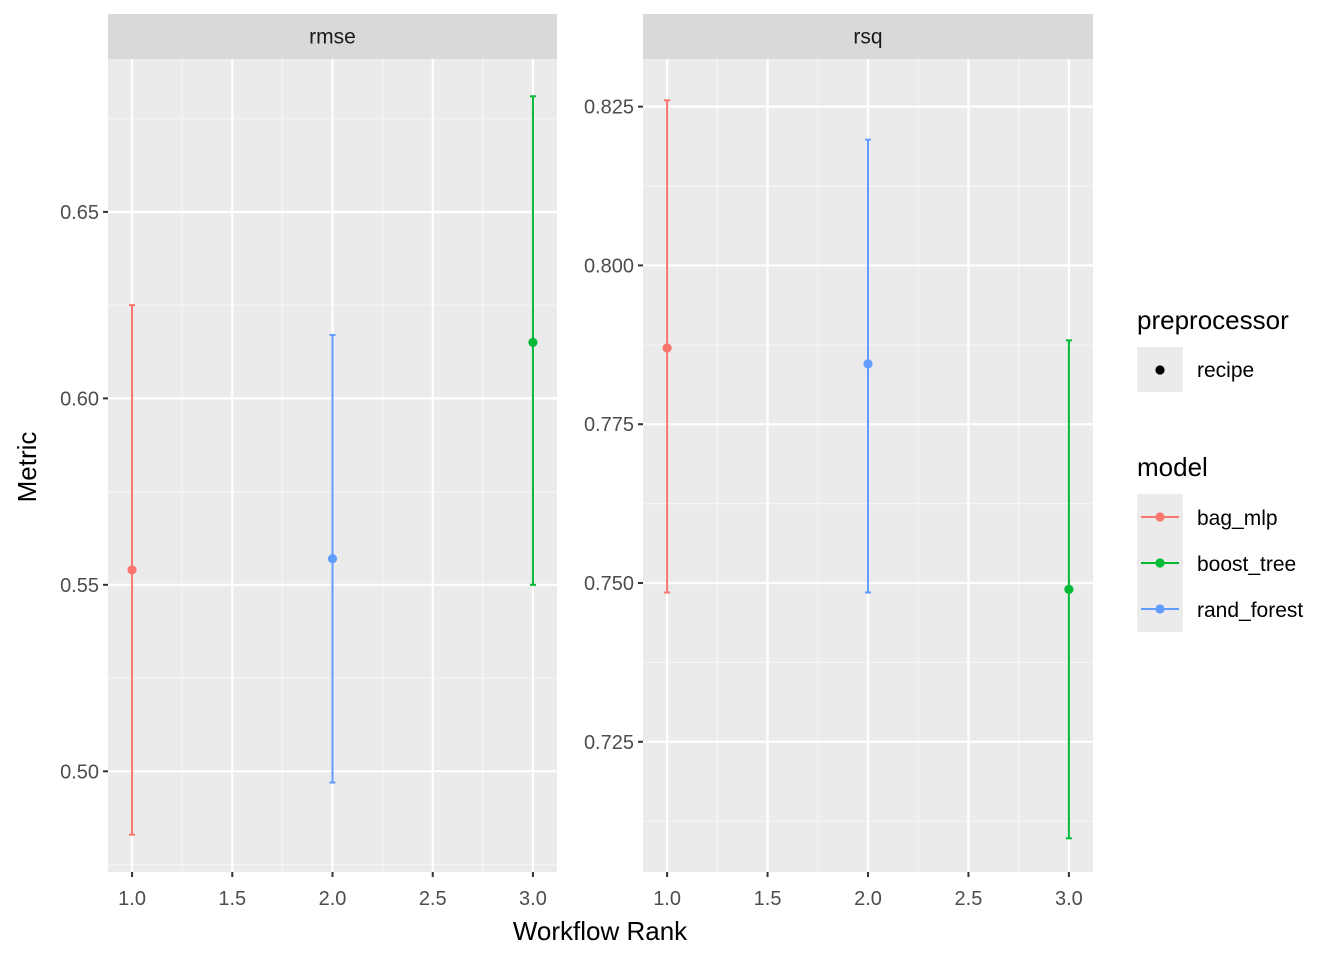 The width and height of the screenshot is (1344, 965). What do you see at coordinates (1160, 517) in the screenshot?
I see `legend-point-bag_mlp` at bounding box center [1160, 517].